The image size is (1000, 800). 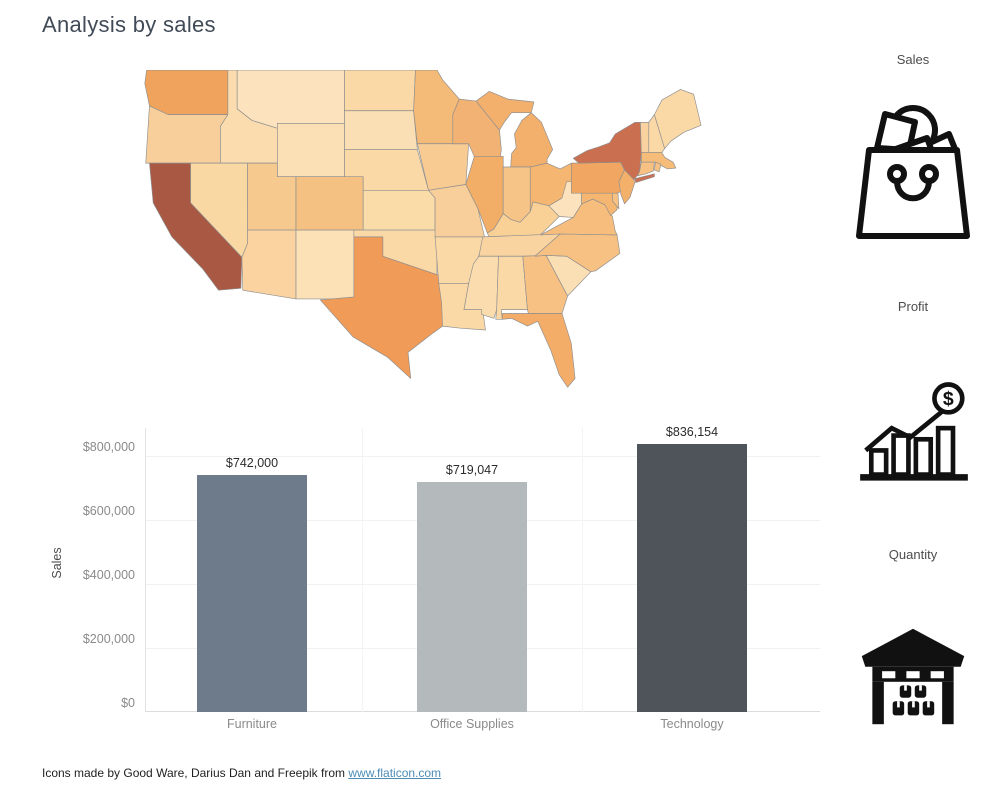 What do you see at coordinates (252, 593) in the screenshot?
I see `bar-furniture` at bounding box center [252, 593].